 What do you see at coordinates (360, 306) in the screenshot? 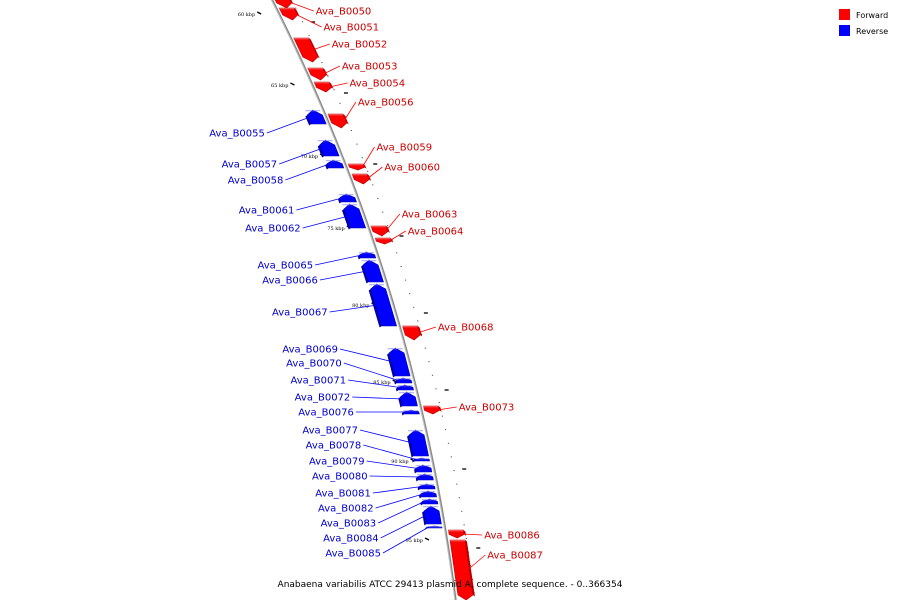
I see `kbp-tick-label: 80 kbp` at bounding box center [360, 306].